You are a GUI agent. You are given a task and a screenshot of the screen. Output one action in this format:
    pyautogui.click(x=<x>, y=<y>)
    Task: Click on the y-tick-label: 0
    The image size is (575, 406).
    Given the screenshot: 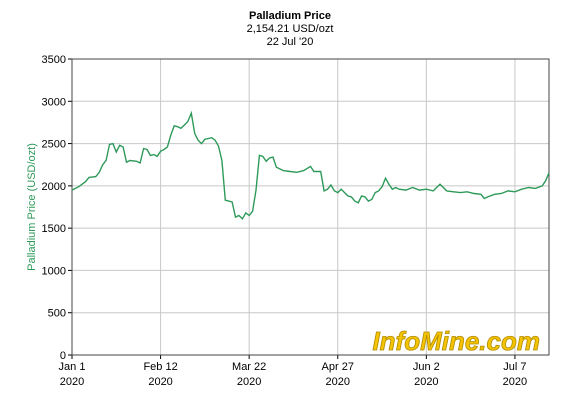 What is the action you would take?
    pyautogui.click(x=63, y=356)
    